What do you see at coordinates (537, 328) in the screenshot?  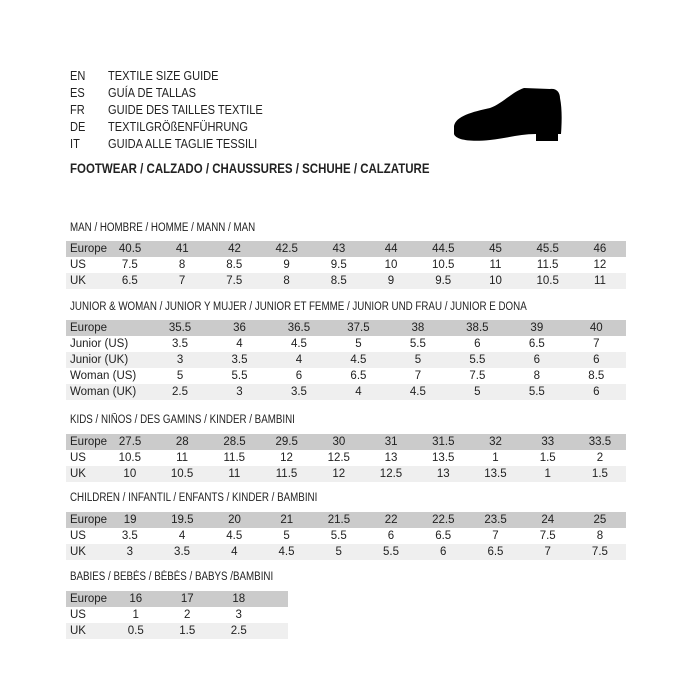 I see `size-cell: 39` at bounding box center [537, 328].